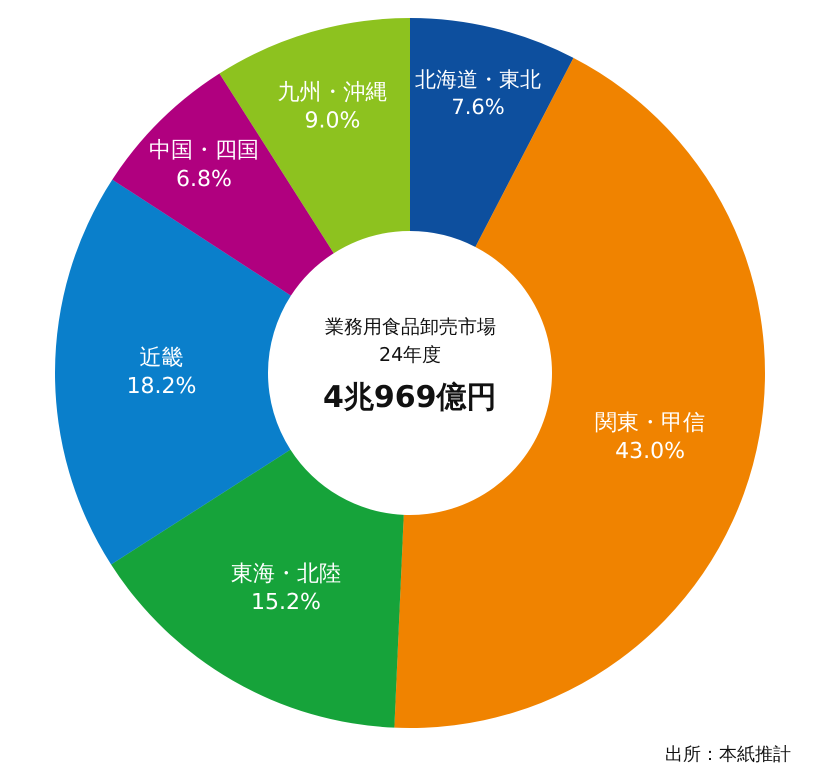 The height and width of the screenshot is (764, 820). I want to click on data-label: 15.2%, so click(286, 603).